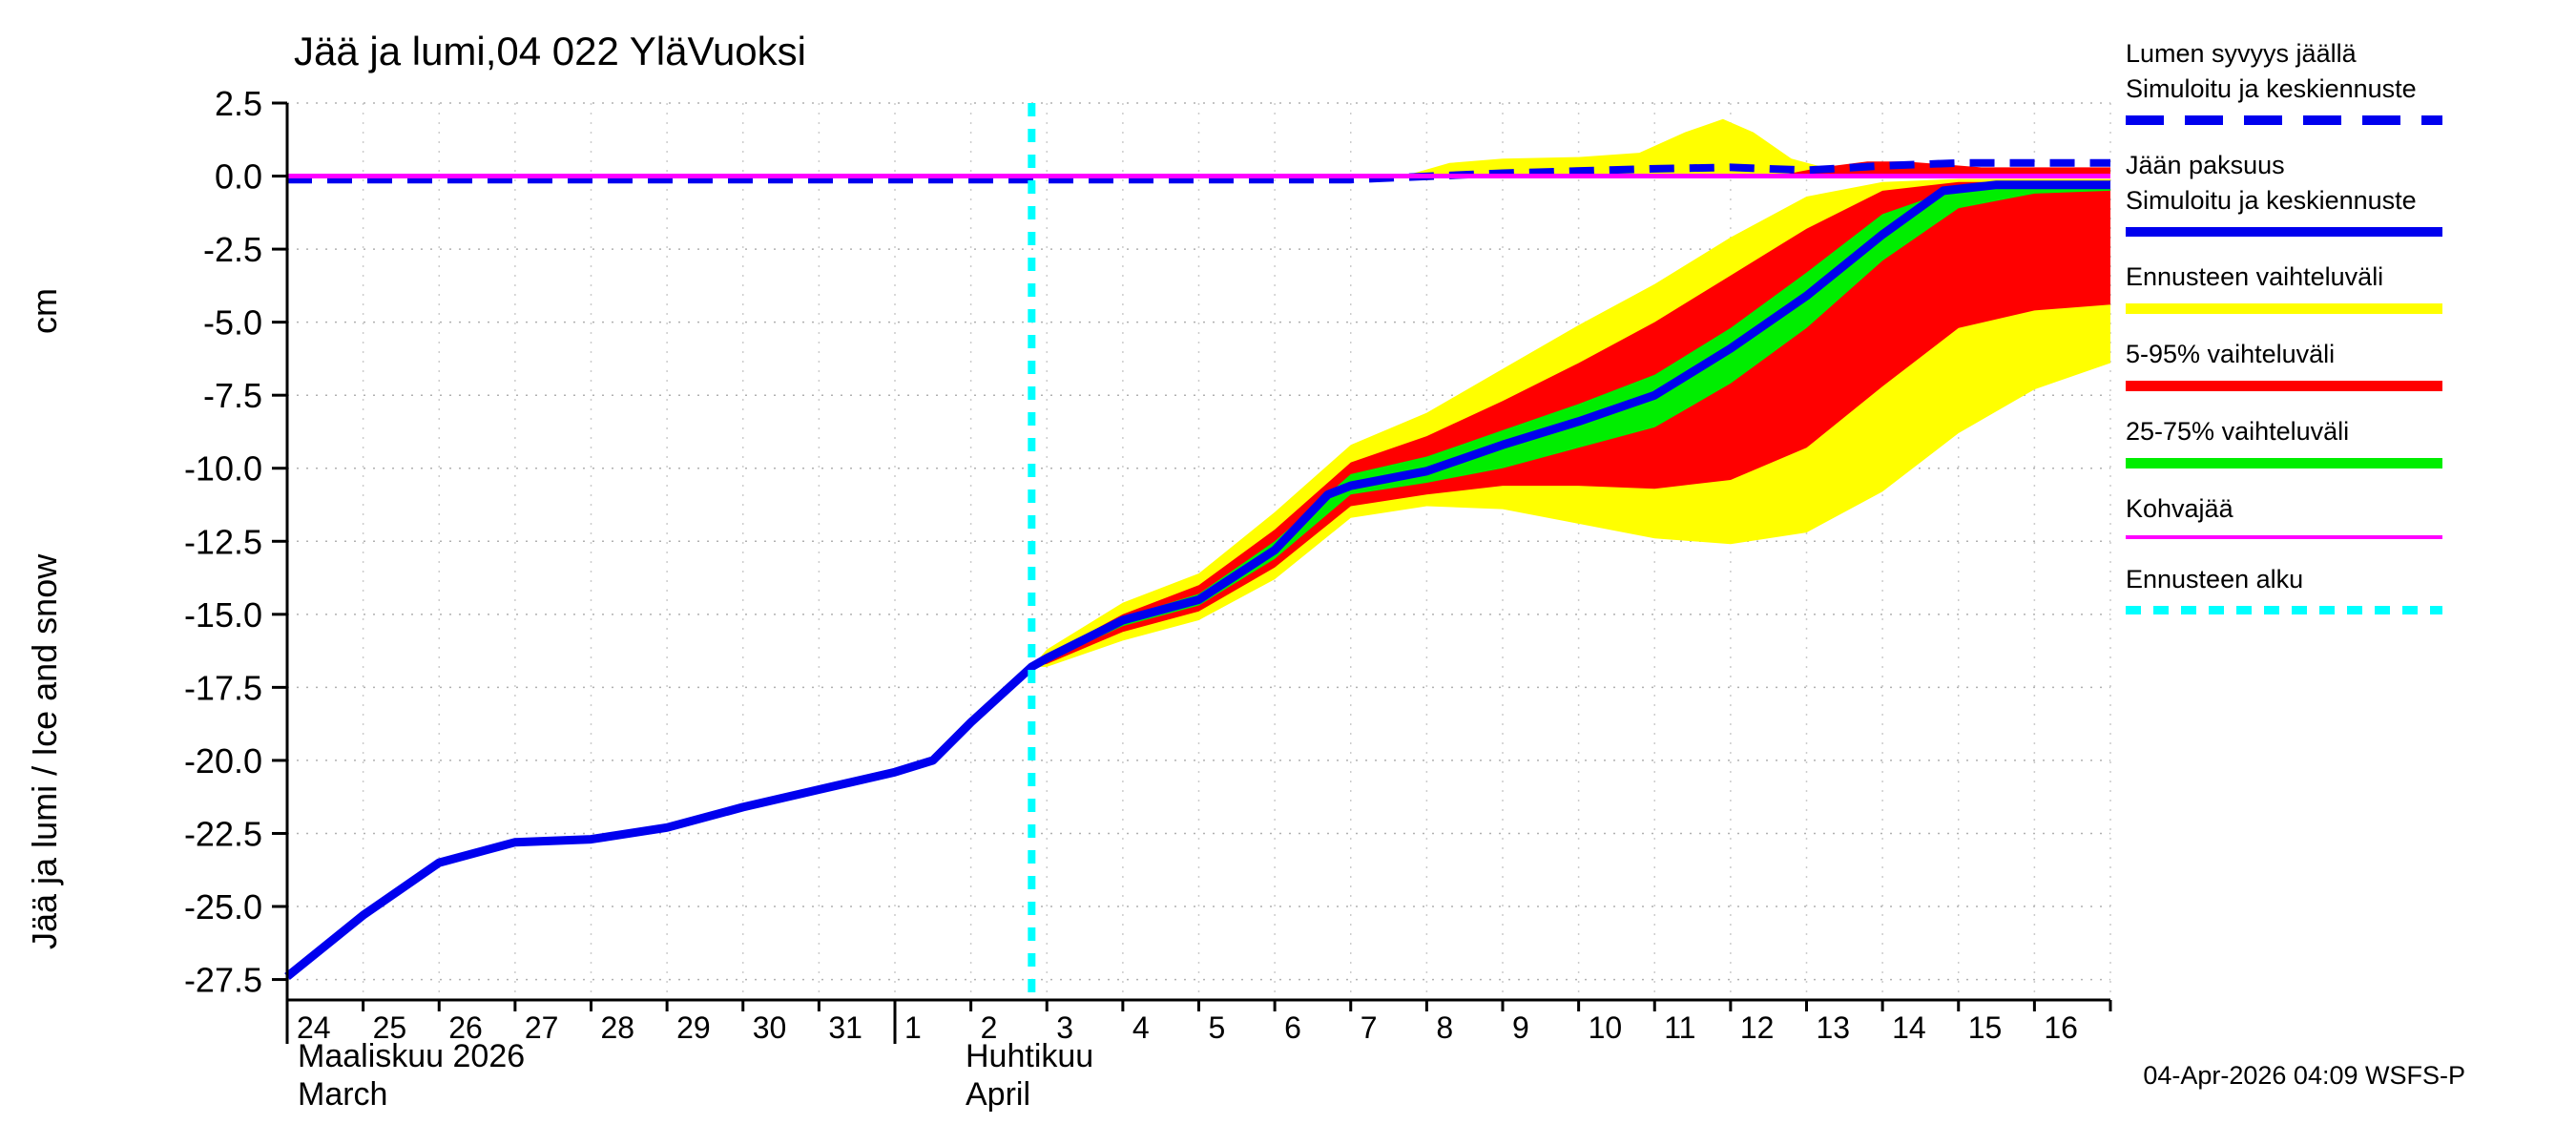 This screenshot has height=1145, width=2576. Describe the element at coordinates (223, 834) in the screenshot. I see `y-tick-label: -22.5` at that location.